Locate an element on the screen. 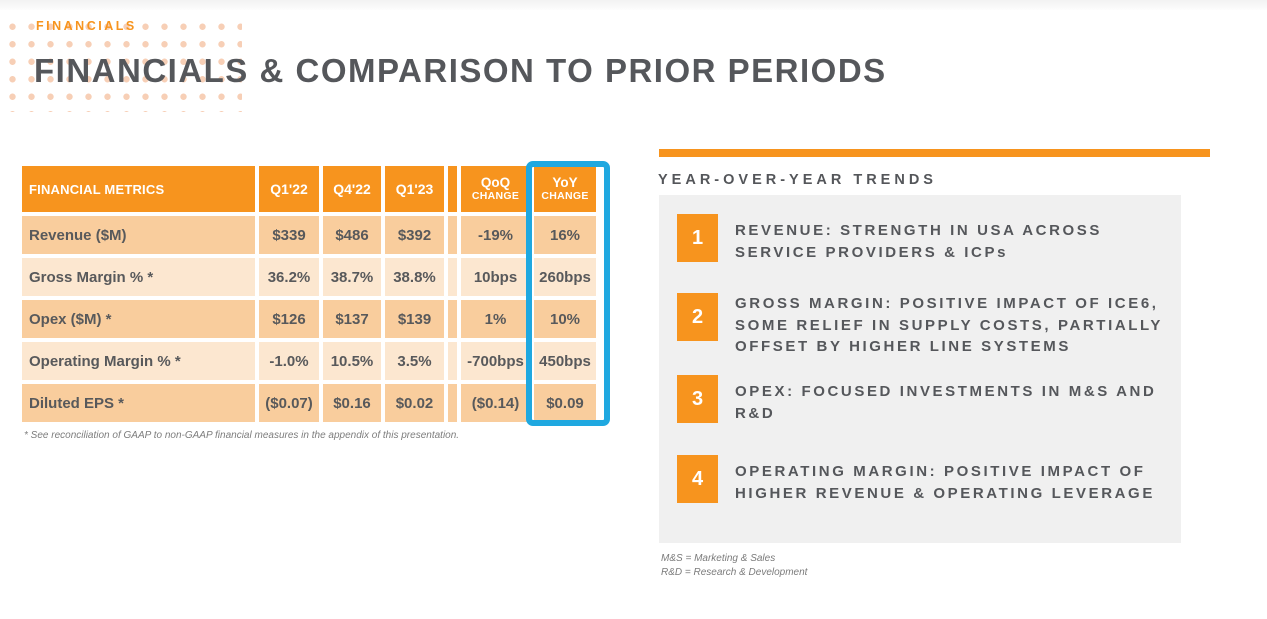 The image size is (1267, 619). trend-number-badge-1: 1 is located at coordinates (697, 238).